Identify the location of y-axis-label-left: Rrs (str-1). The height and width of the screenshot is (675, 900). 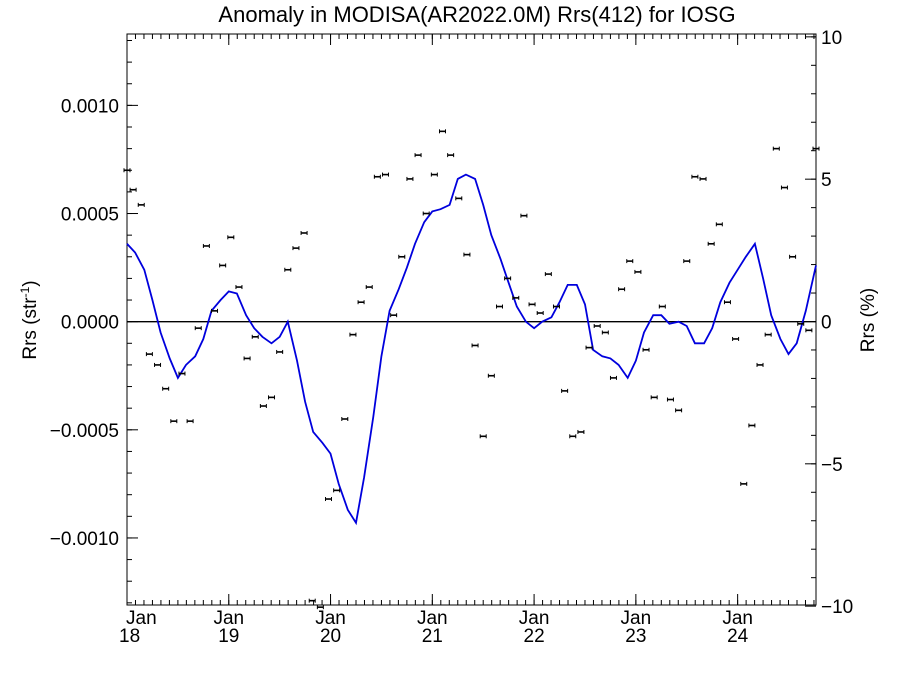
(29, 319).